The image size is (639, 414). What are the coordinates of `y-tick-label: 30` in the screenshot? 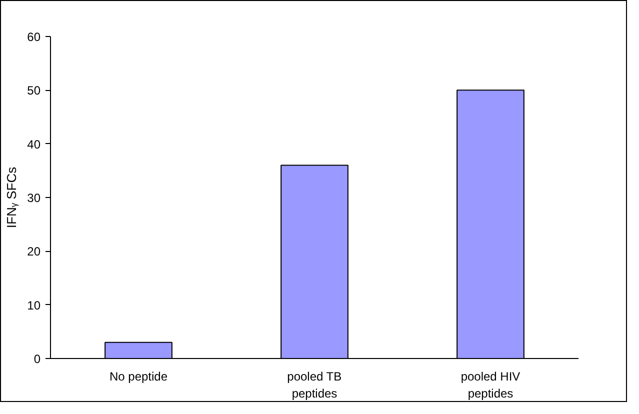 It's located at (34, 198).